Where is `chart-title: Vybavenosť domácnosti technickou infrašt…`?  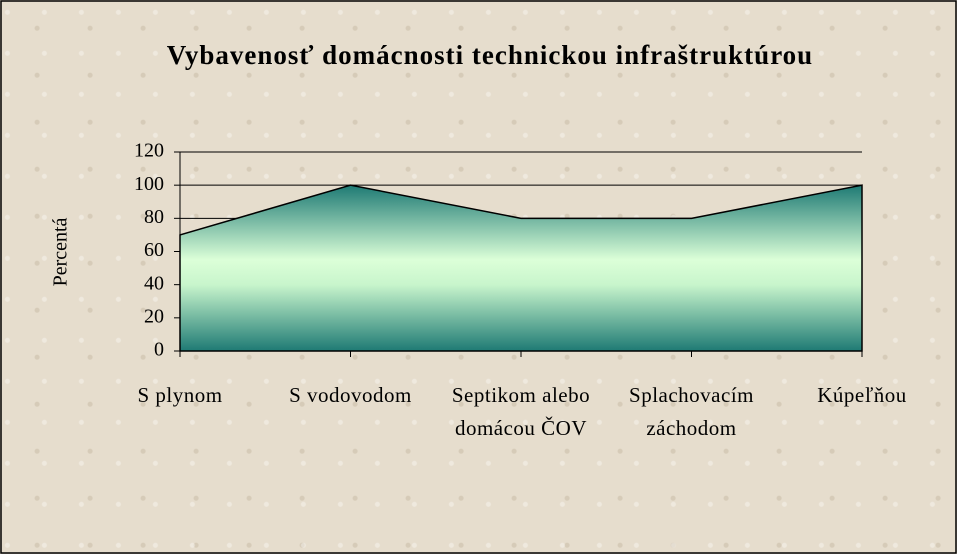 chart-title: Vybavenosť domácnosti technickou infrašt… is located at coordinates (490, 55).